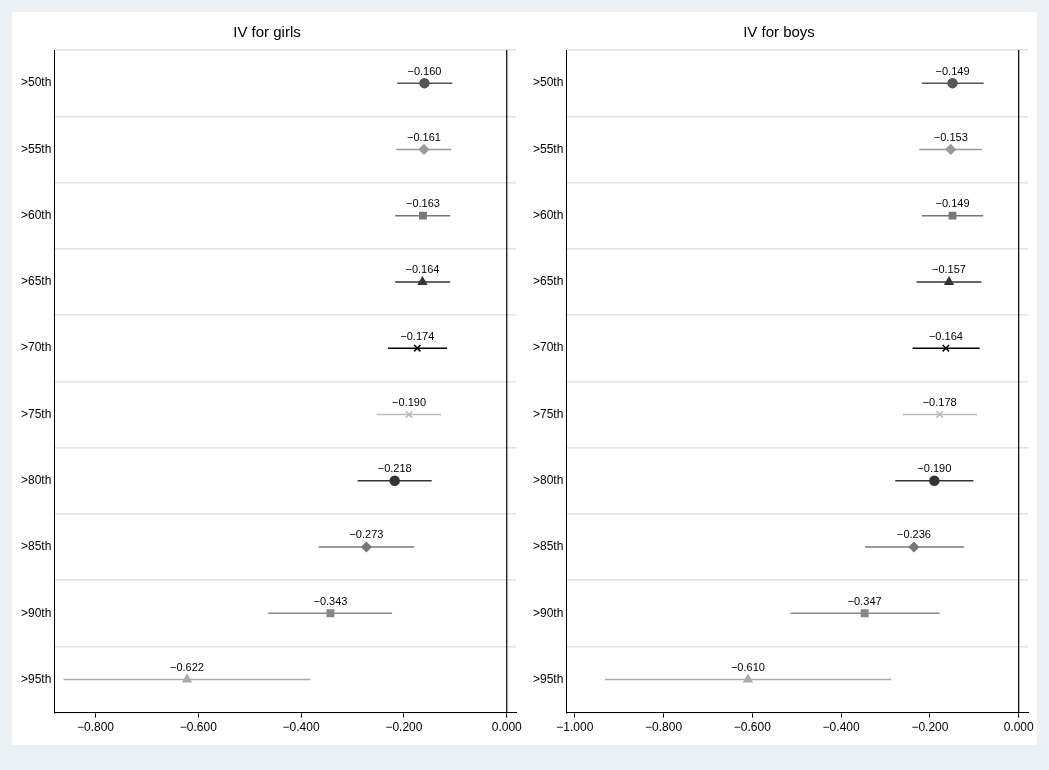 Image resolution: width=1049 pixels, height=770 pixels. Describe the element at coordinates (913, 534) in the screenshot. I see `data-label: −0.236` at that location.